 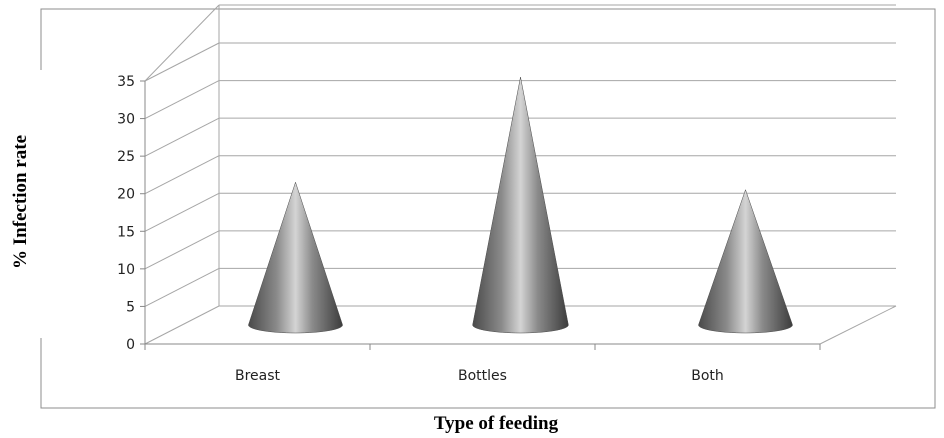 I want to click on x-category-label: Bottles, so click(x=482, y=376).